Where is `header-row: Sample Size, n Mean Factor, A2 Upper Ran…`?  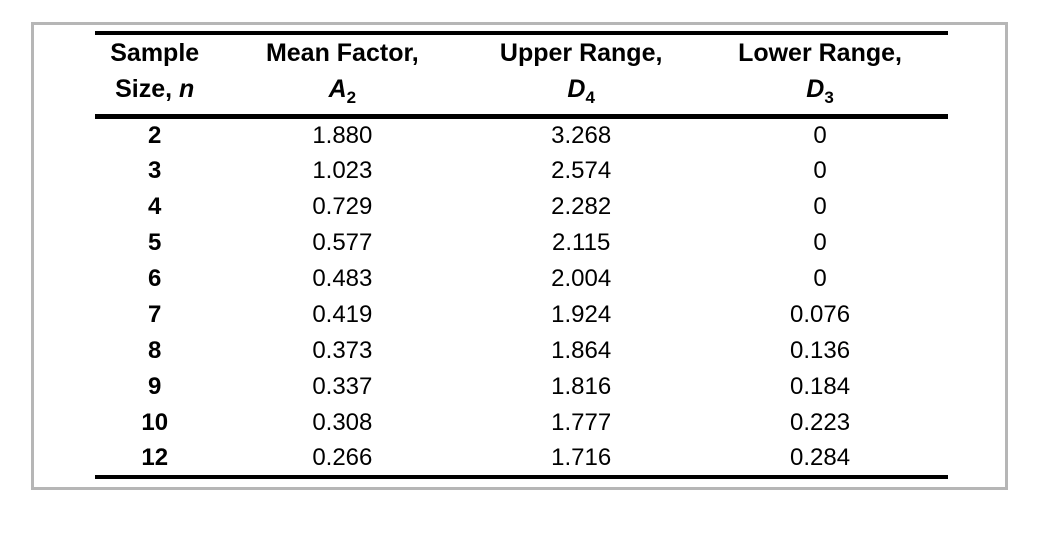 header-row: Sample Size, n Mean Factor, A2 Upper Ran… is located at coordinates (521, 76).